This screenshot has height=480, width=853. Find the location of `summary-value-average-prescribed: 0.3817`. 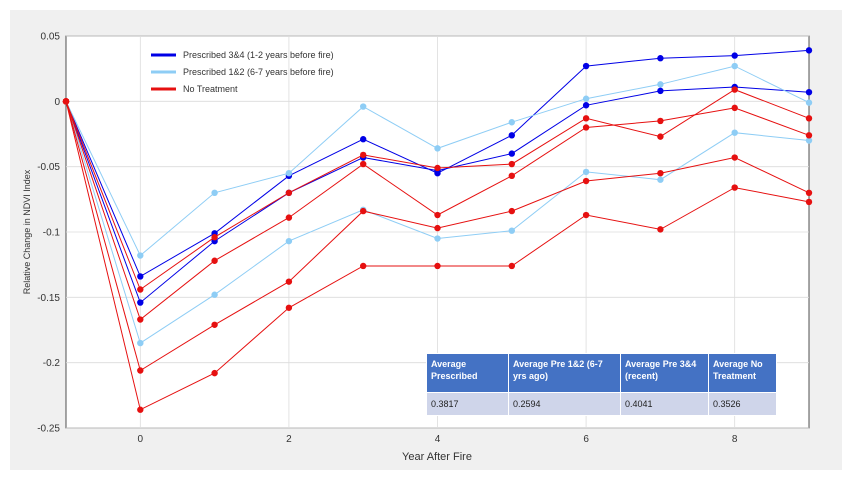

summary-value-average-prescribed: 0.3817 is located at coordinates (467, 404).